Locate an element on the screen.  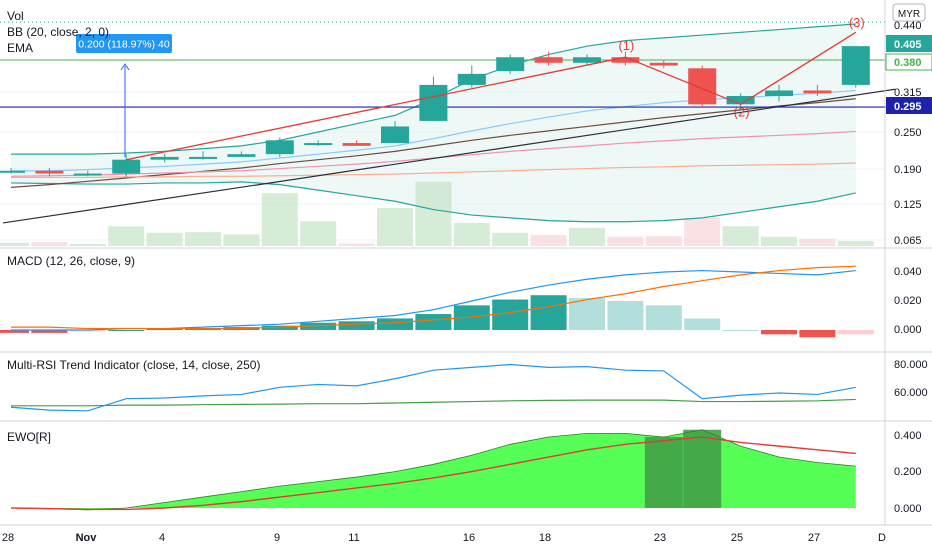
measure-tooltip-text: 0.200 (118.97%) 40 is located at coordinates (124, 45).